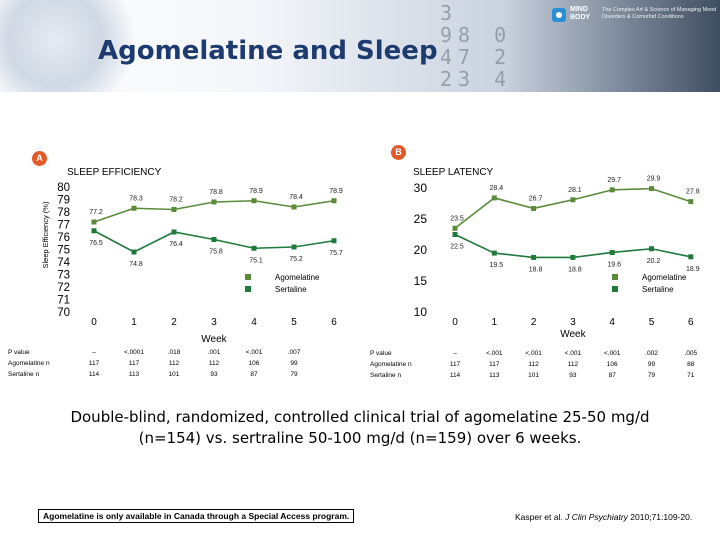 The height and width of the screenshot is (540, 720). I want to click on panel-a-badge: A, so click(39, 158).